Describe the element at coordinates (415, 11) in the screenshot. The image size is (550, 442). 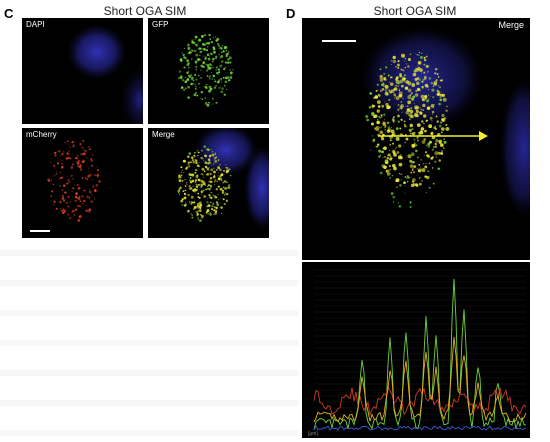
I see `panel-d-title: Short OGA SIM` at that location.